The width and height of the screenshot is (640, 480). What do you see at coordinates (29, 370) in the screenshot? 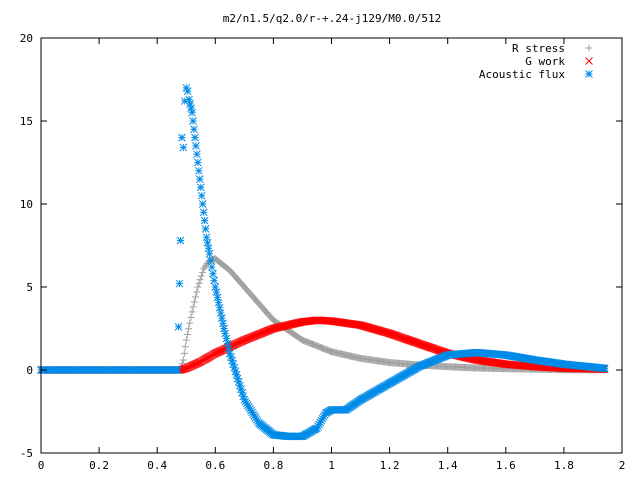
I see `y-tick-label: 0` at bounding box center [29, 370].